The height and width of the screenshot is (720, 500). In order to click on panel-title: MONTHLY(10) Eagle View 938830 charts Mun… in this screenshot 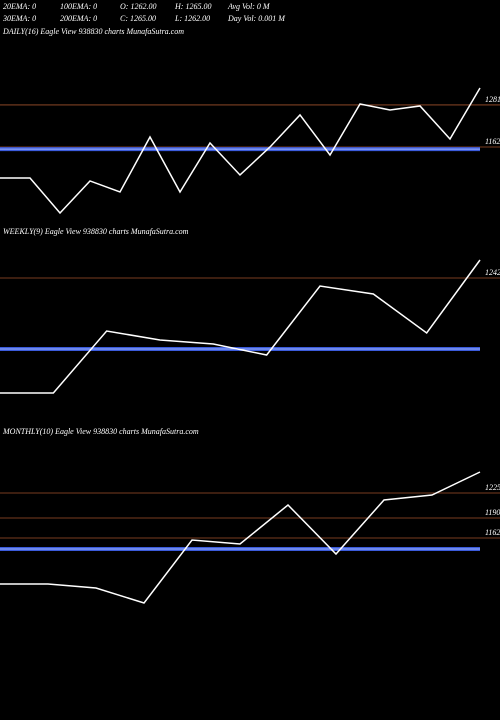, I will do `click(100, 431)`.